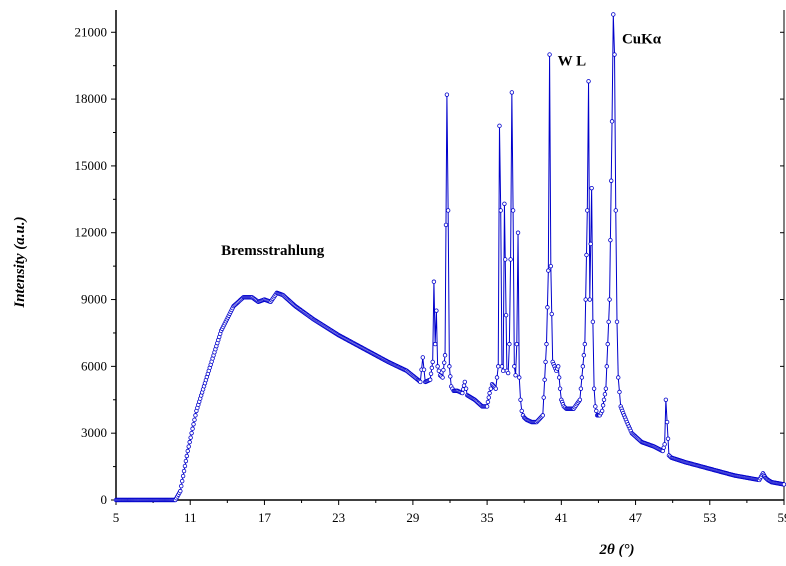 This screenshot has height=566, width=786. Describe the element at coordinates (91, 165) in the screenshot. I see `y-tick-label: 15000` at that location.